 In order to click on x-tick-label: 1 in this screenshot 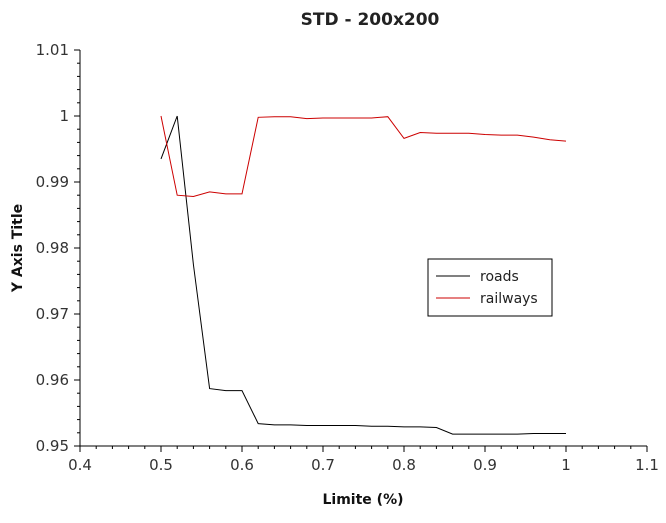, I will do `click(566, 465)`.